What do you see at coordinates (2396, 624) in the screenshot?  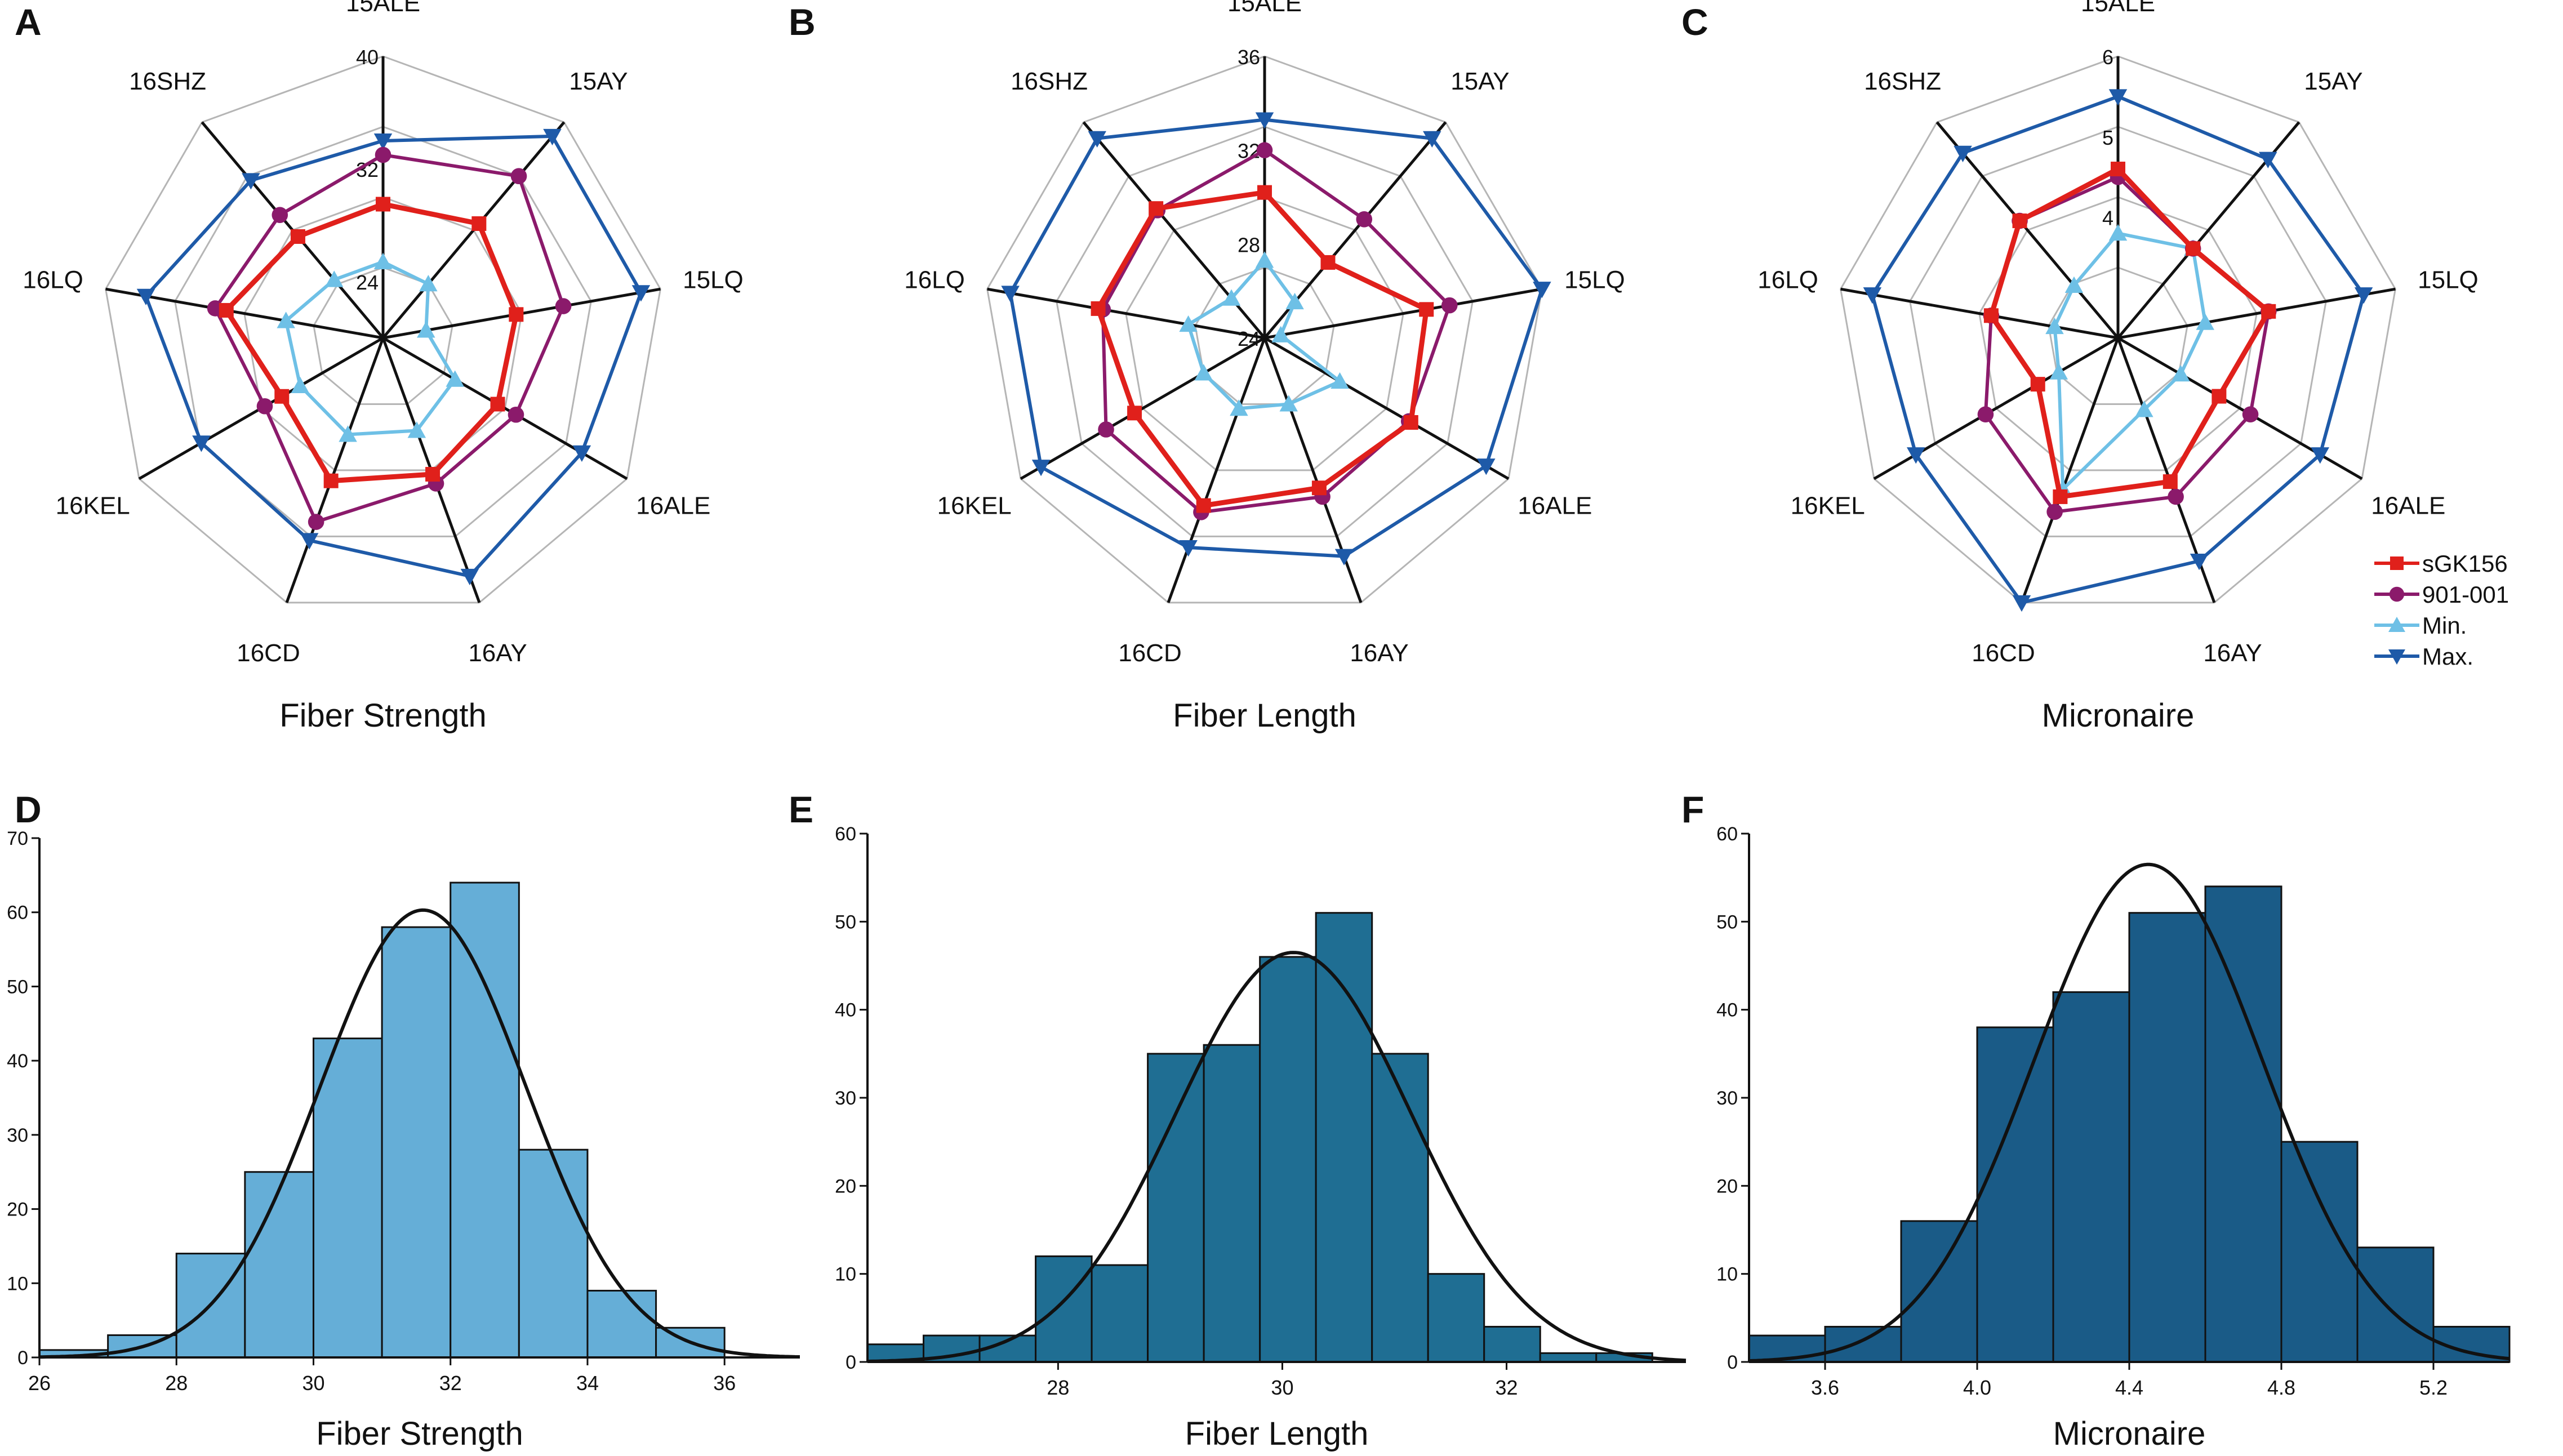 I see `legend-triangle-up-icon` at bounding box center [2396, 624].